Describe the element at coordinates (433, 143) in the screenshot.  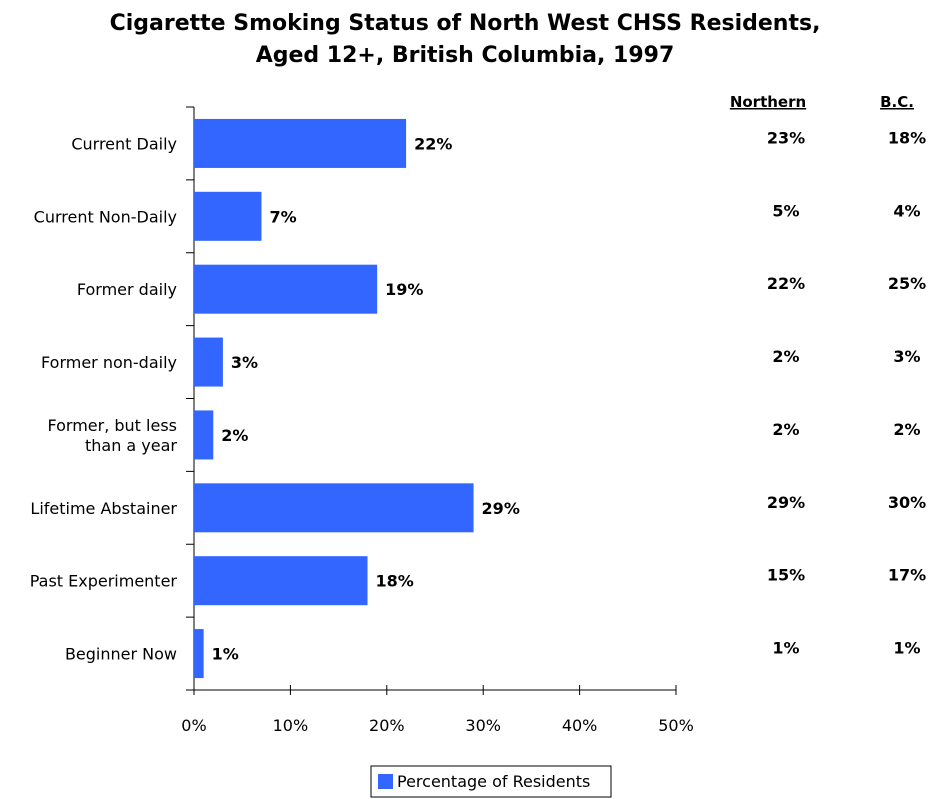
I see `bar-value-label: 22%` at that location.